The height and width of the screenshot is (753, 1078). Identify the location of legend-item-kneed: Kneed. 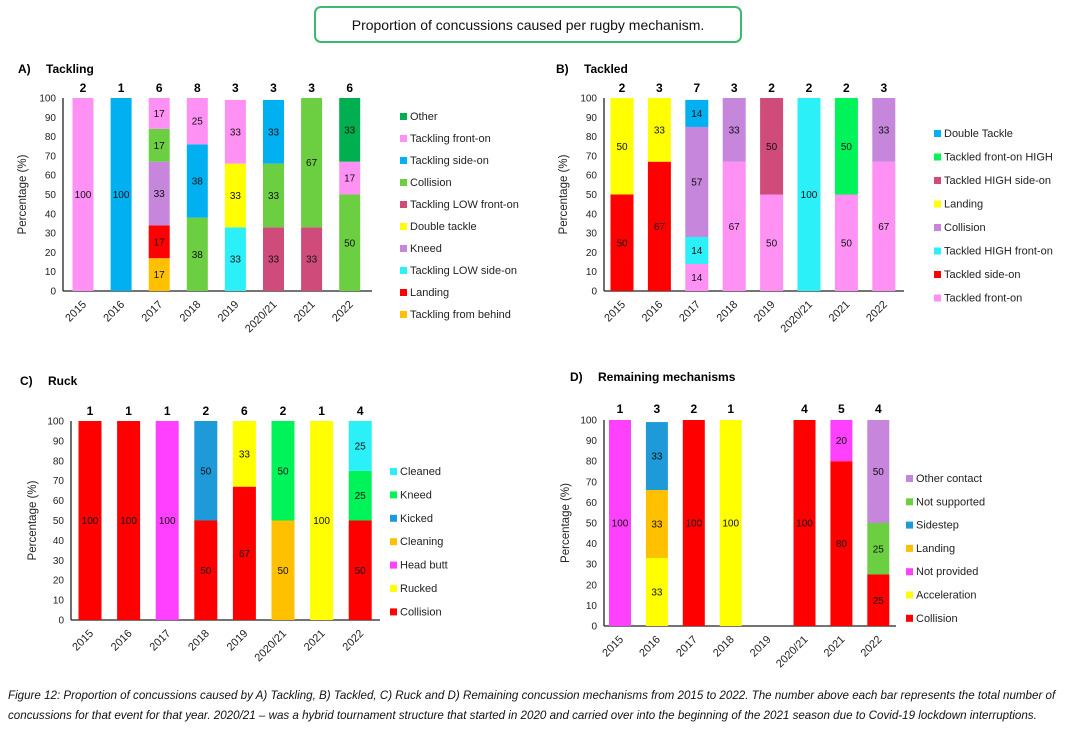
(421, 249).